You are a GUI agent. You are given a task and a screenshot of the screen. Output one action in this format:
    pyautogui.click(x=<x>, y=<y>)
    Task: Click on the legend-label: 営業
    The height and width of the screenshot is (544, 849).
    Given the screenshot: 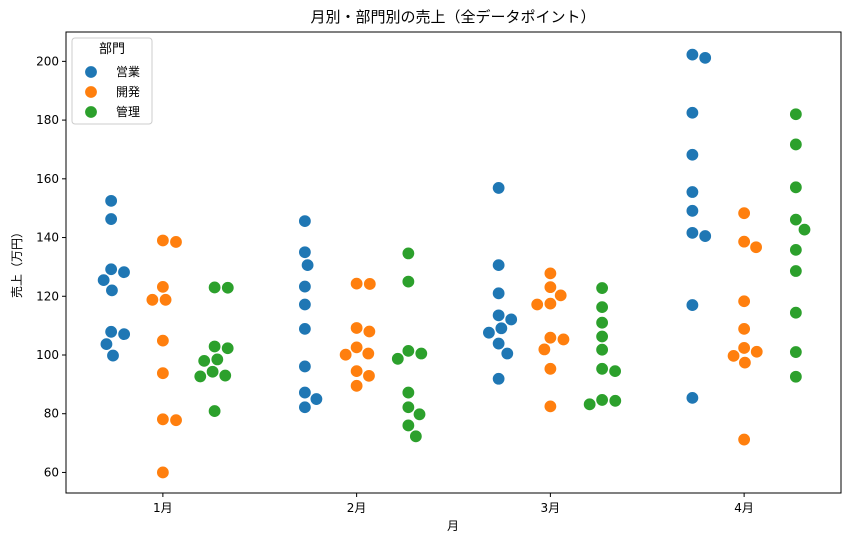 What is the action you would take?
    pyautogui.click(x=128, y=72)
    